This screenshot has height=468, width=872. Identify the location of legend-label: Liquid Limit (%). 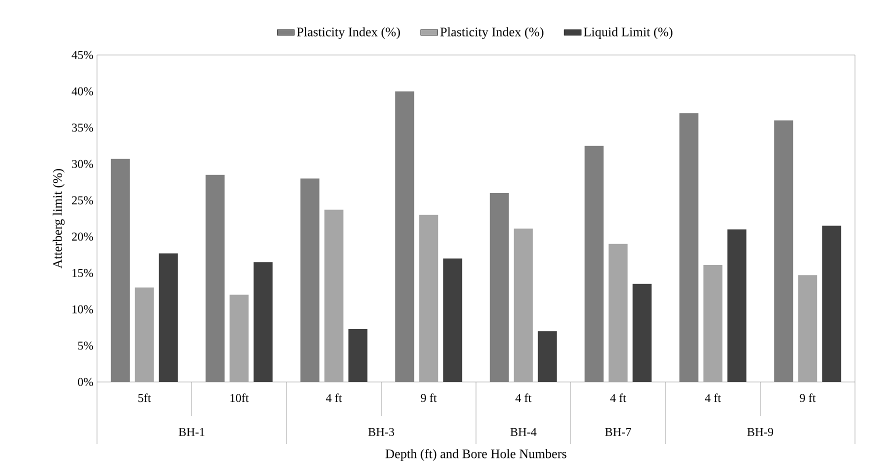
(628, 33).